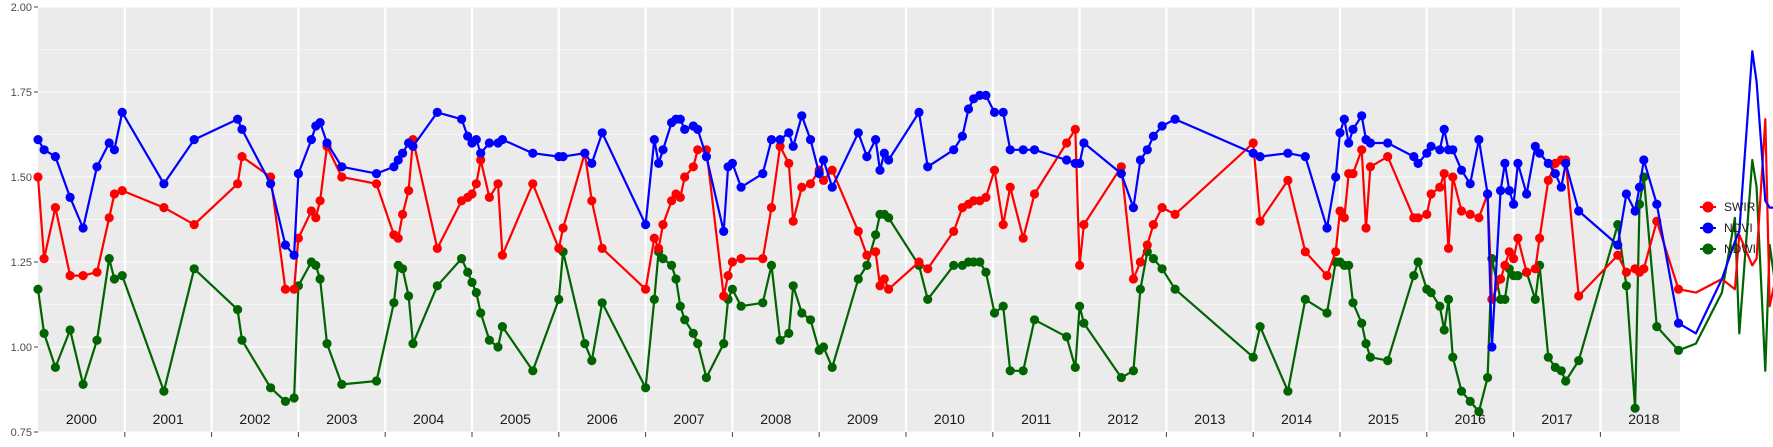 The height and width of the screenshot is (447, 1773). I want to click on year-label: 2011, so click(1036, 419).